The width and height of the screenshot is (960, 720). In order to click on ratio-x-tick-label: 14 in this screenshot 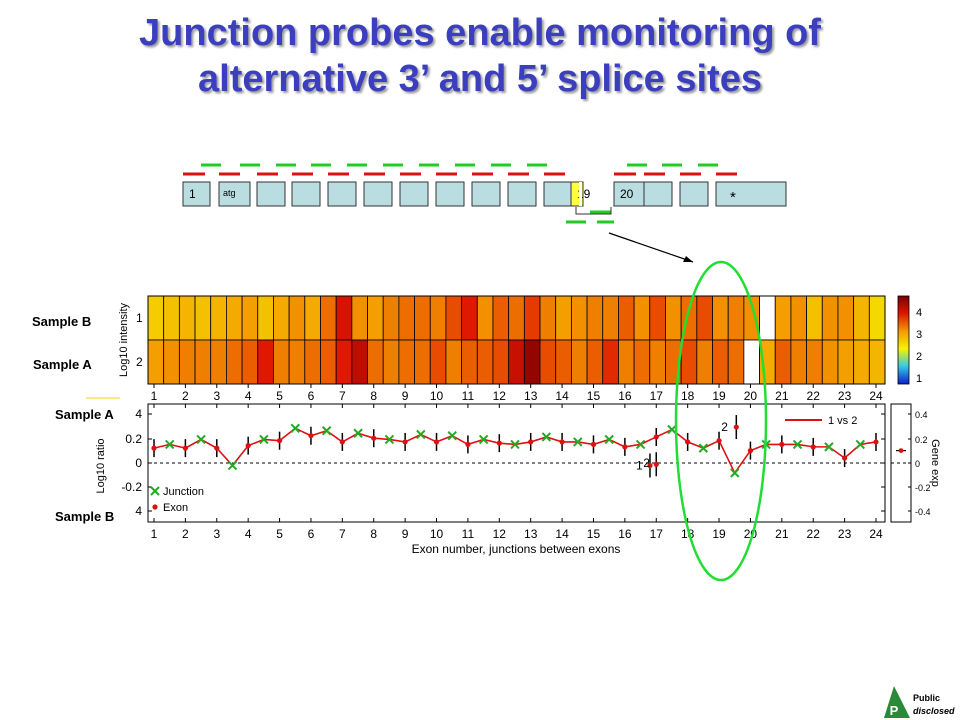, I will do `click(562, 534)`.